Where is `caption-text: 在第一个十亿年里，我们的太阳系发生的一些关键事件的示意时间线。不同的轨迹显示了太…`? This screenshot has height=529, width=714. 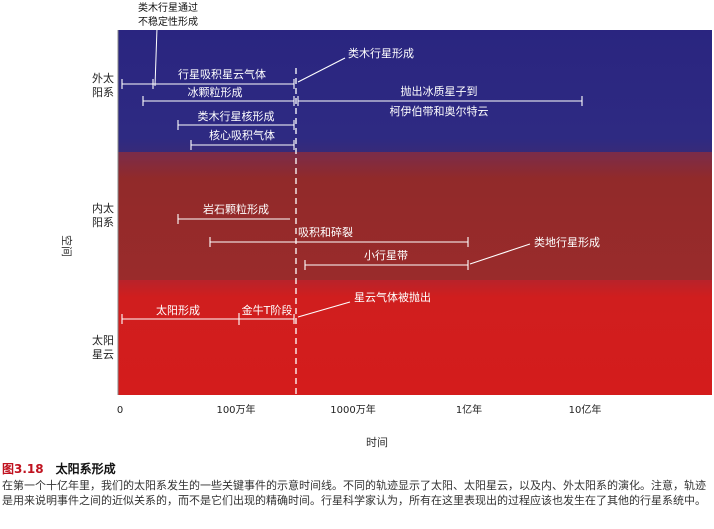 caption-text: 在第一个十亿年里，我们的太阳系发生的一些关键事件的示意时间线。不同的轨迹显示了太… is located at coordinates (354, 493).